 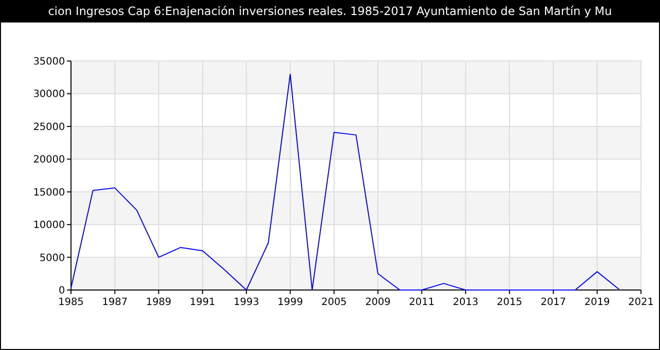 What do you see at coordinates (334, 302) in the screenshot?
I see `x-tick-label: 2005` at bounding box center [334, 302].